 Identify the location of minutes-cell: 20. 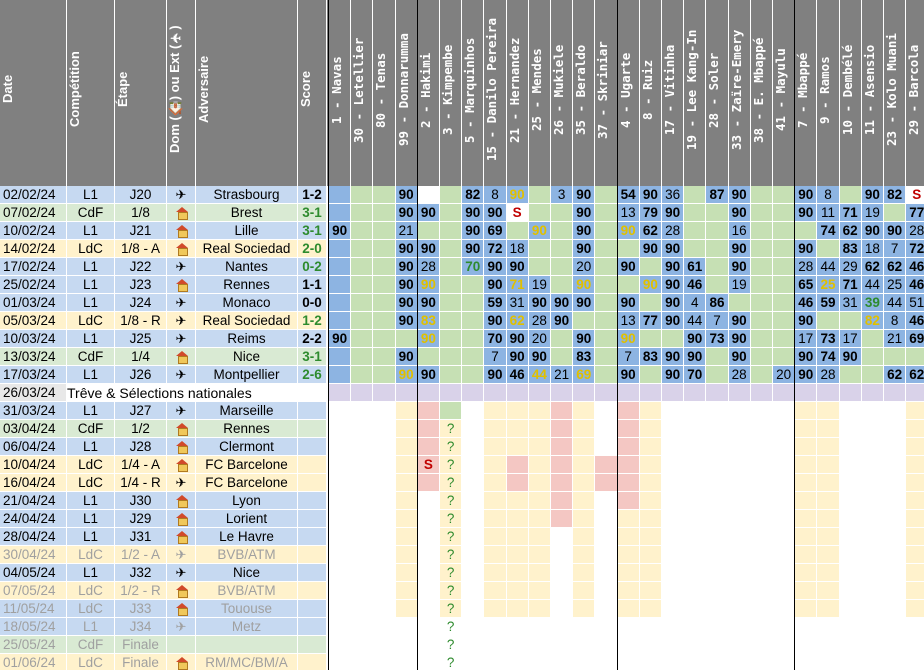
(784, 375).